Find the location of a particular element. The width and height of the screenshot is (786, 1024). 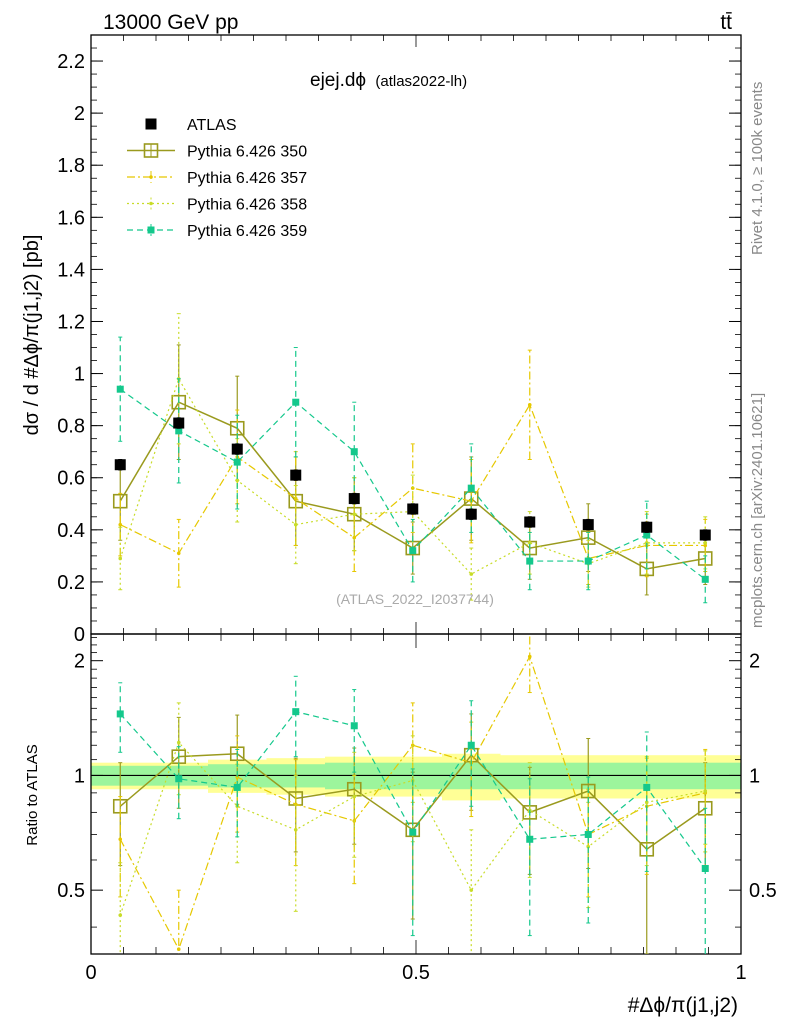

legend-label: Pythia 6.426 350 is located at coordinates (247, 152).